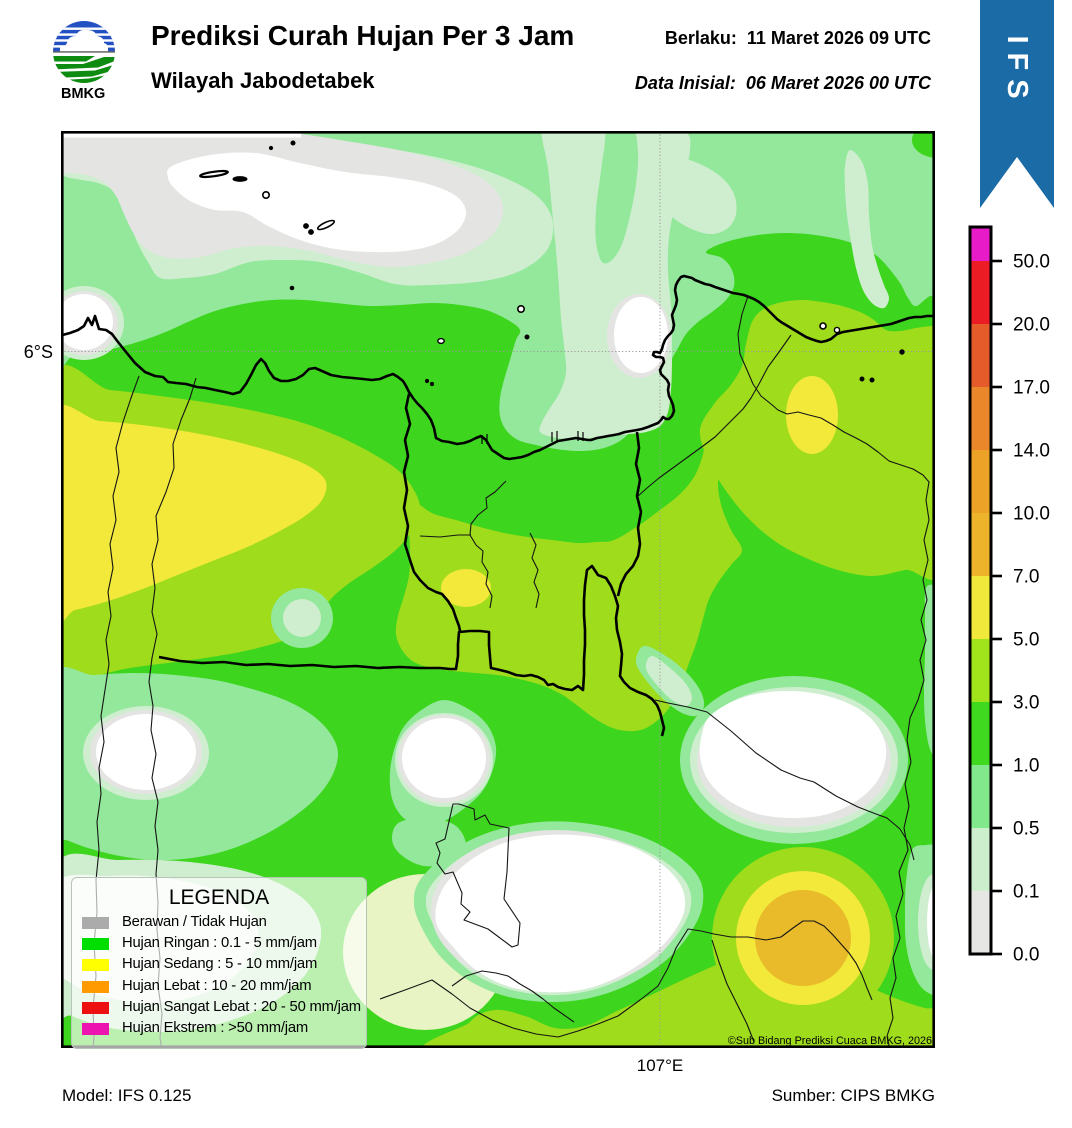  Describe the element at coordinates (830, 1041) in the screenshot. I see `svg-text:©Sub Bidang Prediksi Cuaca BMK: ©Sub Bidang Prediksi Cuaca BMKG, 2026` at that location.